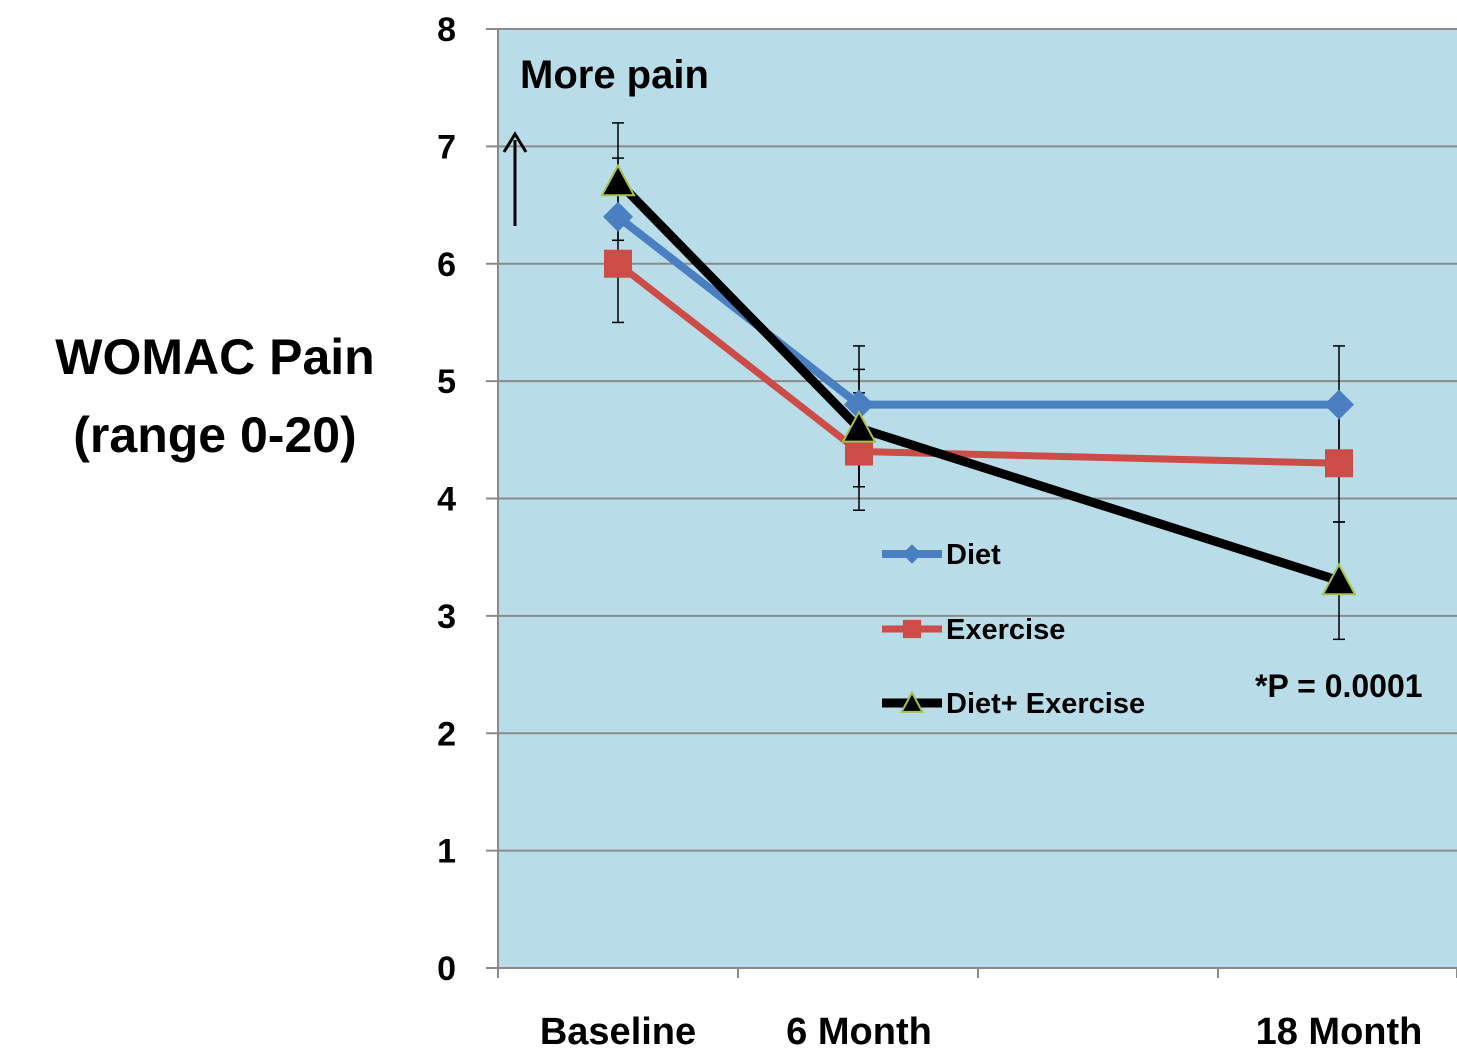 The height and width of the screenshot is (1054, 1457). What do you see at coordinates (215, 435) in the screenshot?
I see `y-axis-label-line2: (range 0-20)` at bounding box center [215, 435].